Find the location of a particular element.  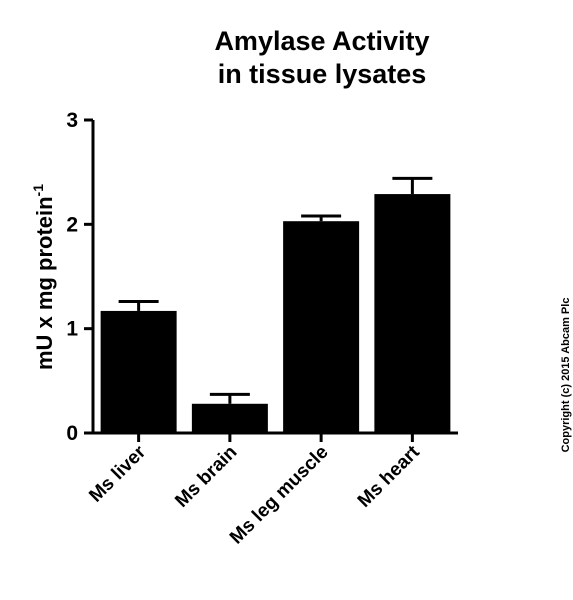

y-tick-label: 3 is located at coordinates (72, 120).